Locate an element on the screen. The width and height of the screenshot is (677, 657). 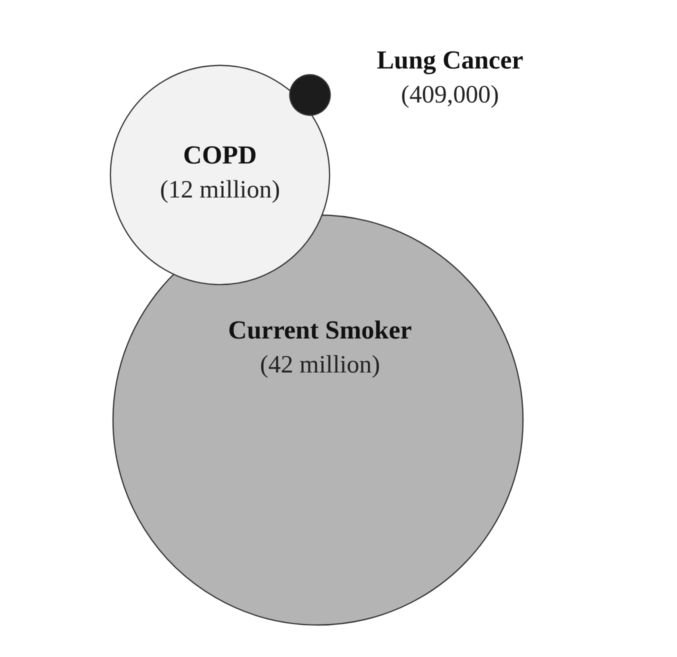
data-label: (12 million) is located at coordinates (220, 190).